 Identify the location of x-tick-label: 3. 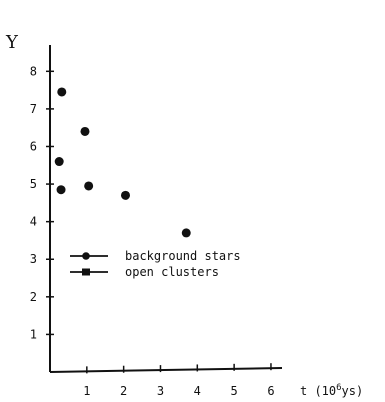
(160, 391).